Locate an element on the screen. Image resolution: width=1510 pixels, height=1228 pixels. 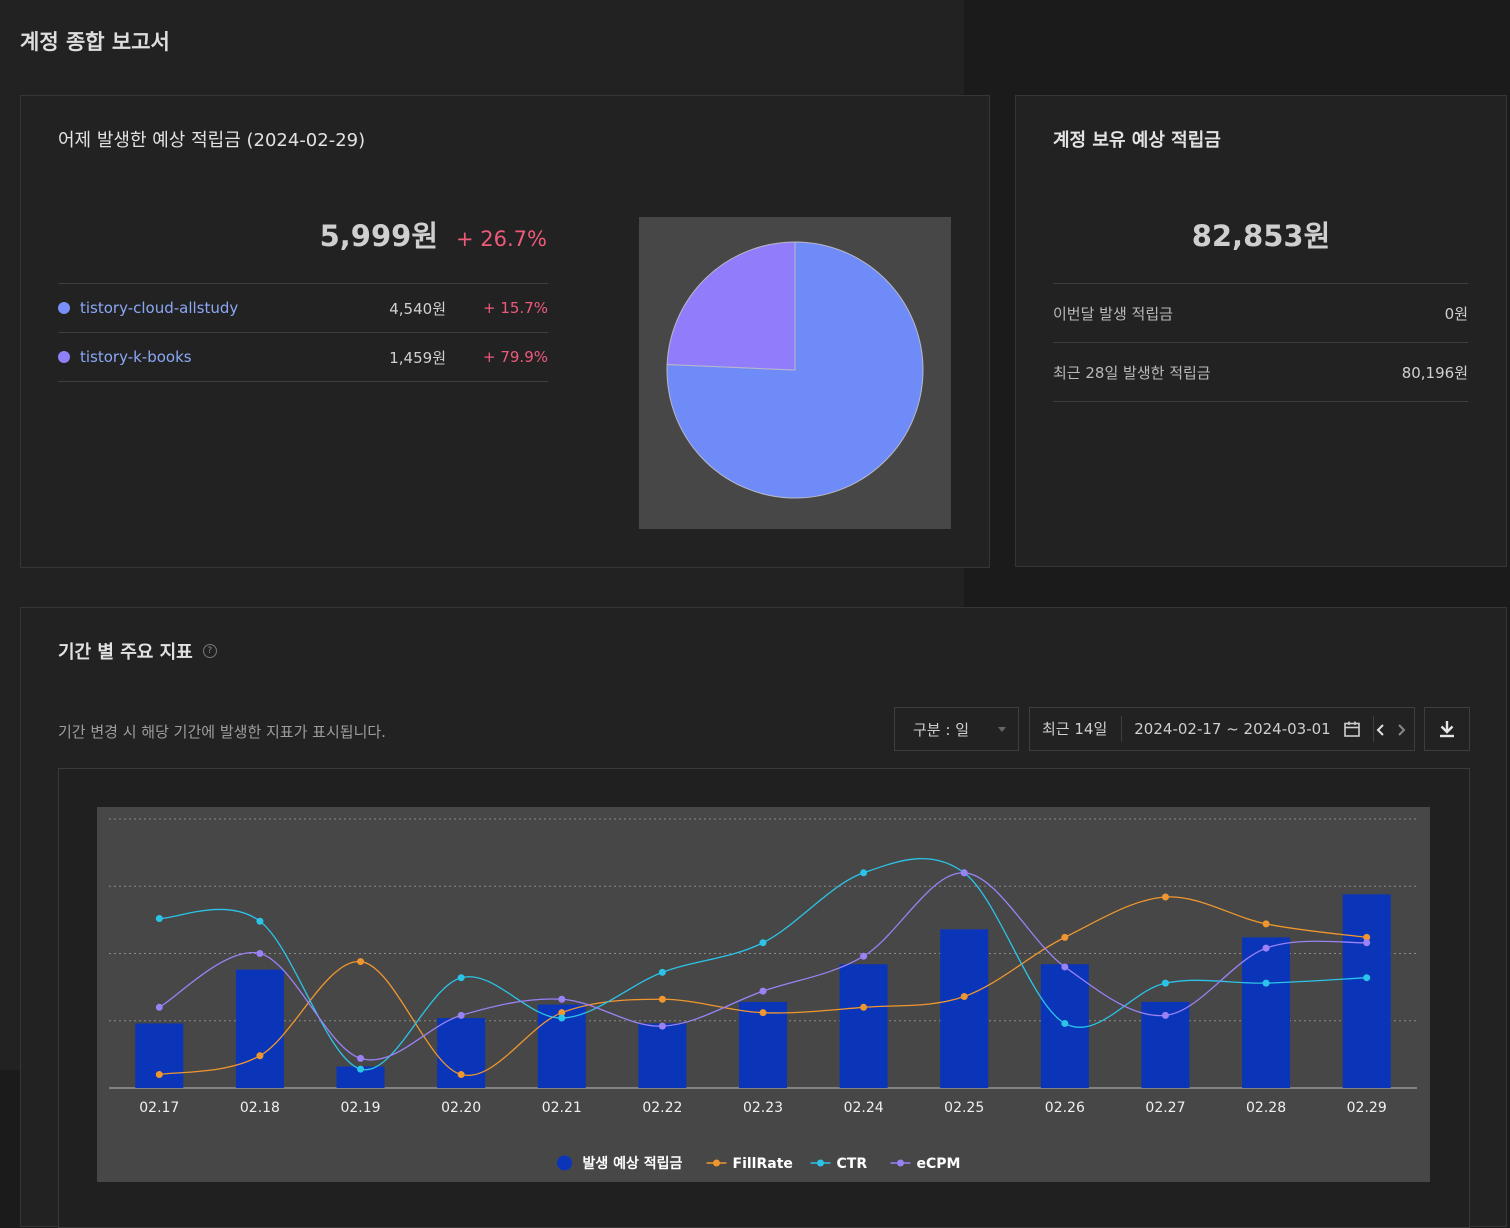
point-ecpm-02.23 is located at coordinates (763, 991).